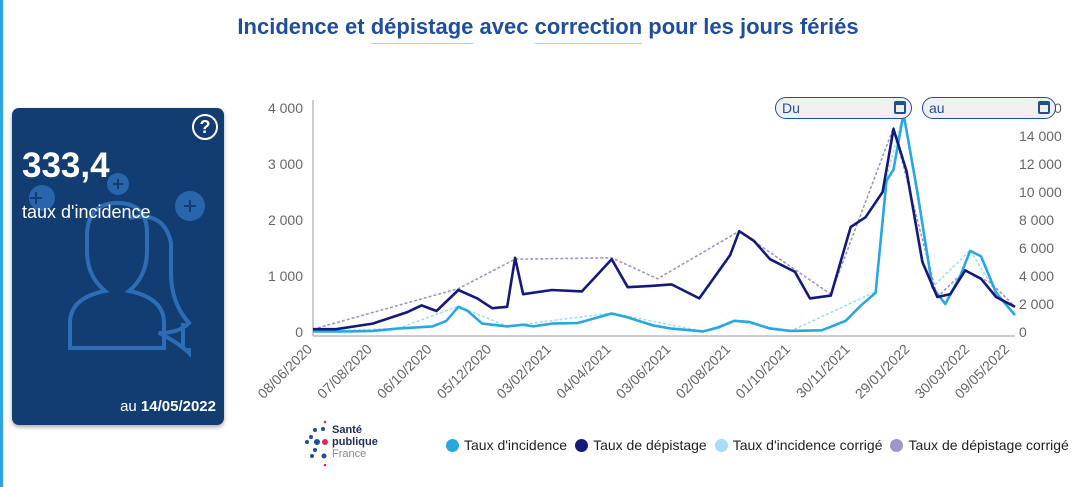  I want to click on legend-label: Taux de dépistage, so click(650, 445).